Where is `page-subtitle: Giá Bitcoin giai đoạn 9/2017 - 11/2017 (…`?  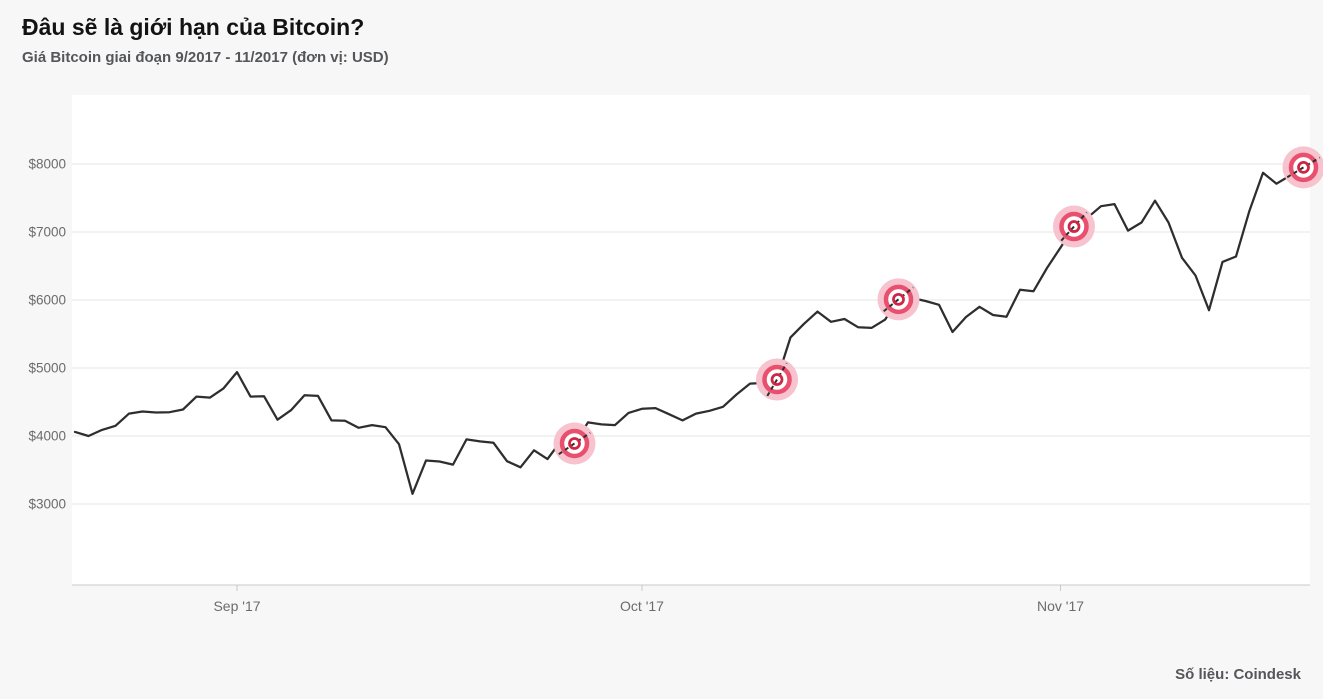
page-subtitle: Giá Bitcoin giai đoạn 9/2017 - 11/2017 (… is located at coordinates (205, 57).